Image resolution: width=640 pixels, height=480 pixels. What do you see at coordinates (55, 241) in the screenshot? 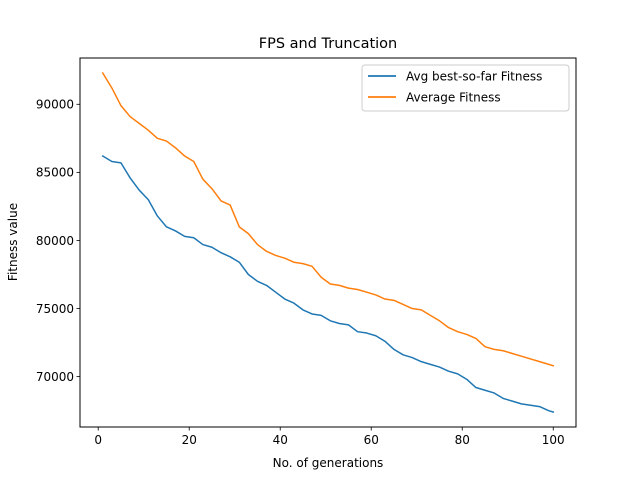
I see `y-tick-label: 80000` at bounding box center [55, 241].